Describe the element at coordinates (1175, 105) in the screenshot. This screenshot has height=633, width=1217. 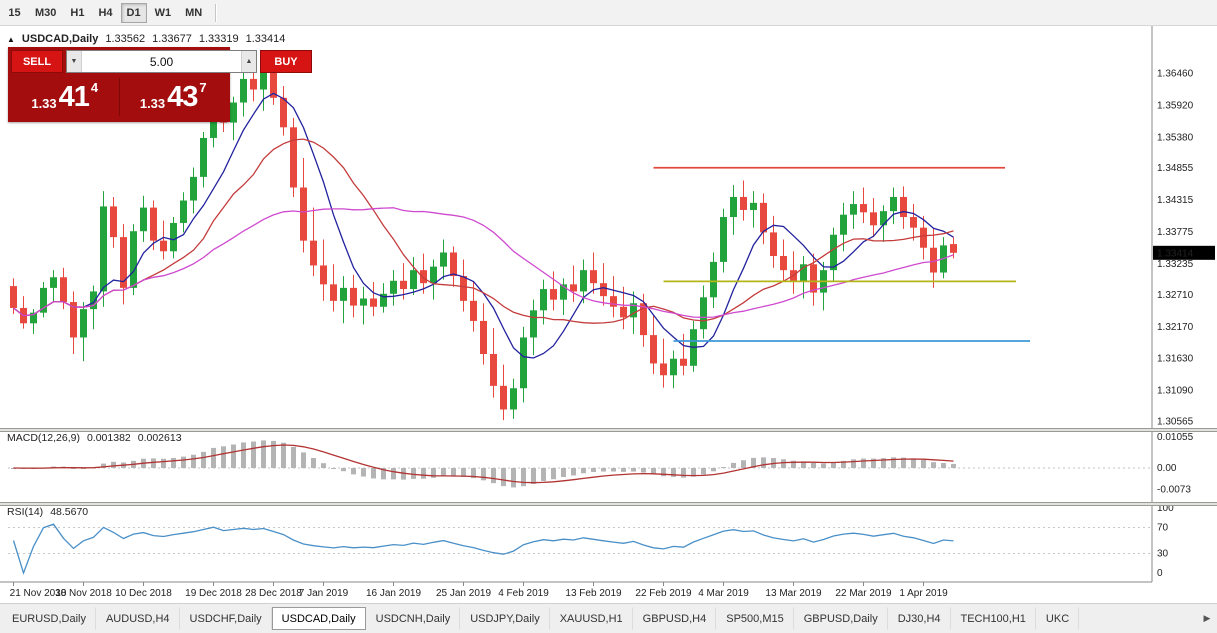
I see `svg-text: 1.35920` at that location.